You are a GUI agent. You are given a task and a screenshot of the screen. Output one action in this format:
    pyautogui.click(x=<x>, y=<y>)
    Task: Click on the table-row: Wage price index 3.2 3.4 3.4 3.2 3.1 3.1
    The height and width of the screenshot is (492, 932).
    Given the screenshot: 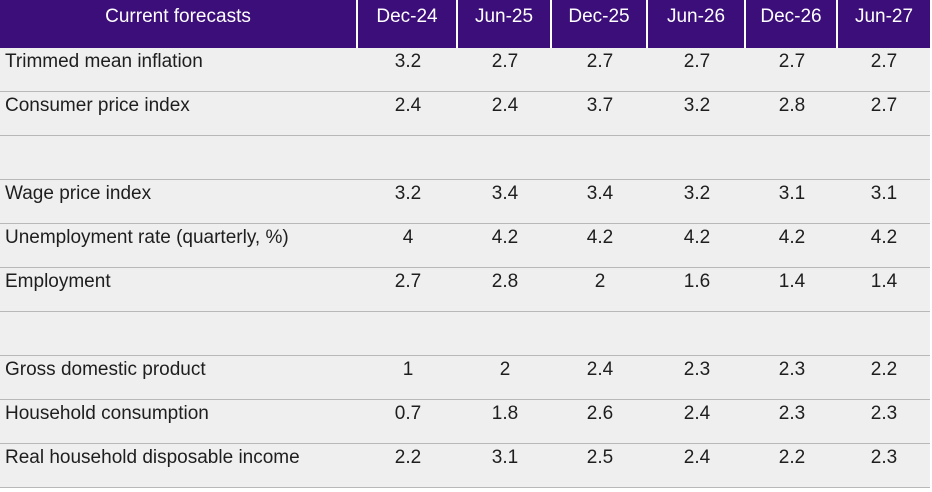 What is the action you would take?
    pyautogui.click(x=465, y=202)
    